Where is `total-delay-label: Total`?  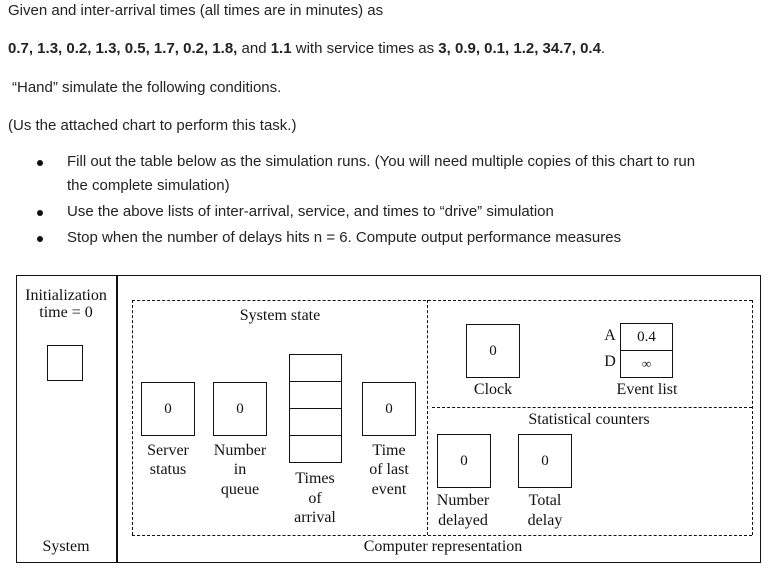 total-delay-label: Total is located at coordinates (545, 500).